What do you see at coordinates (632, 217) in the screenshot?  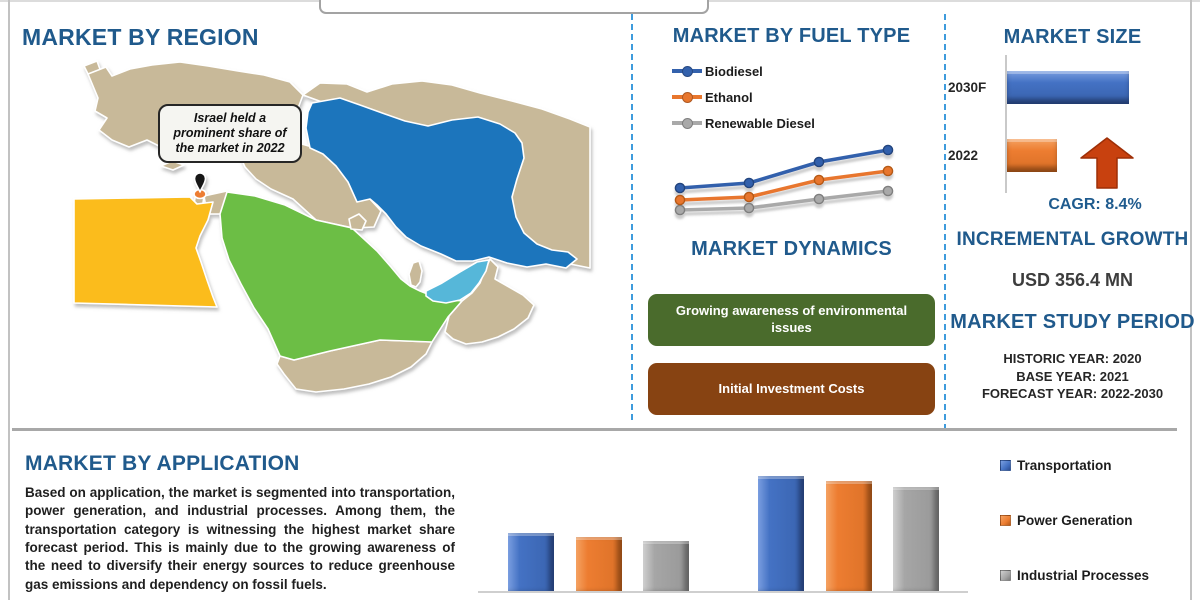 I see `vertical-dashed-divider-left` at bounding box center [632, 217].